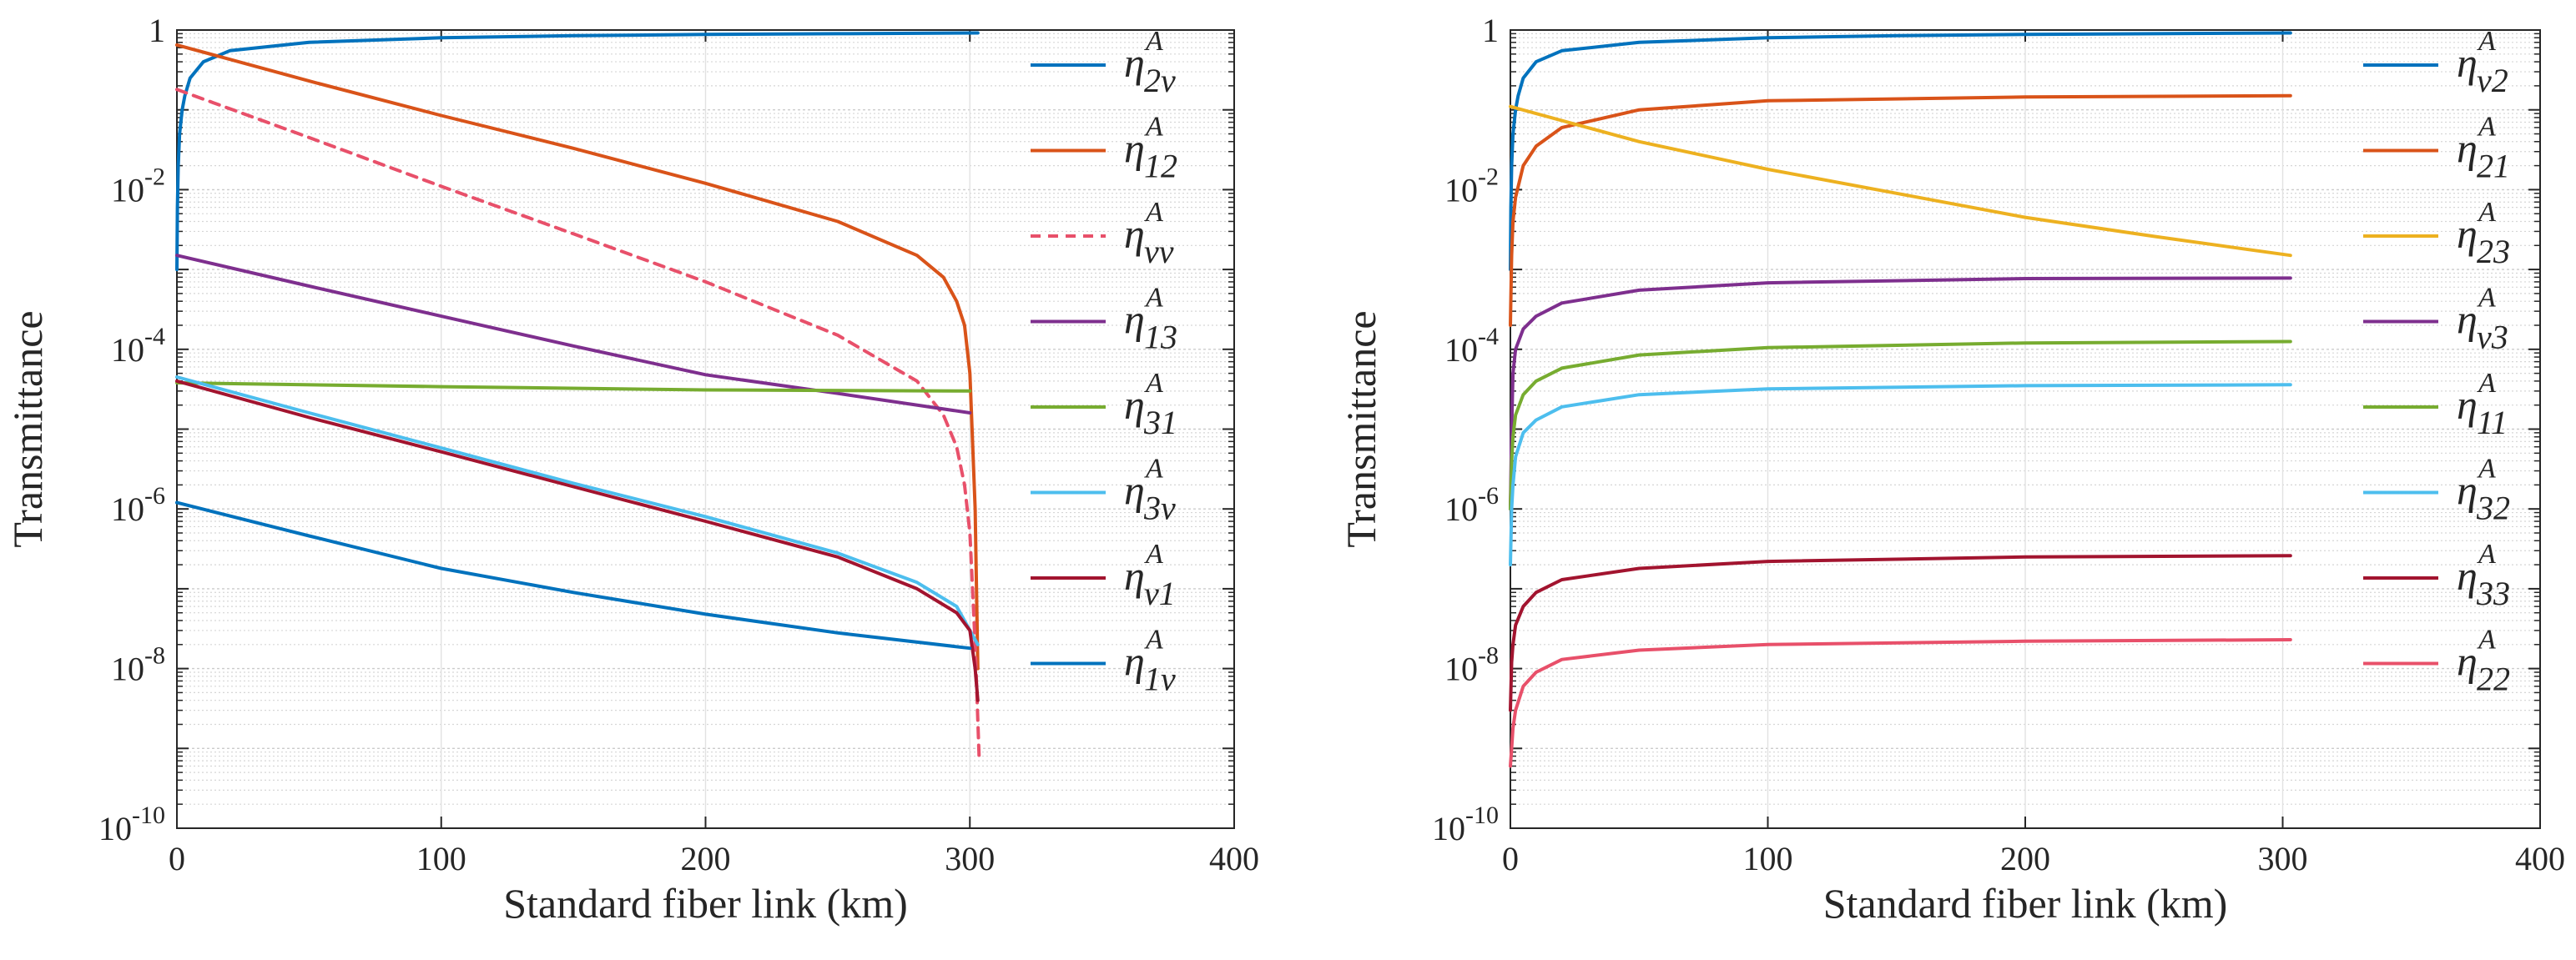  Describe the element at coordinates (2435, 319) in the screenshot. I see `legend-item-v3: η Av3` at that location.